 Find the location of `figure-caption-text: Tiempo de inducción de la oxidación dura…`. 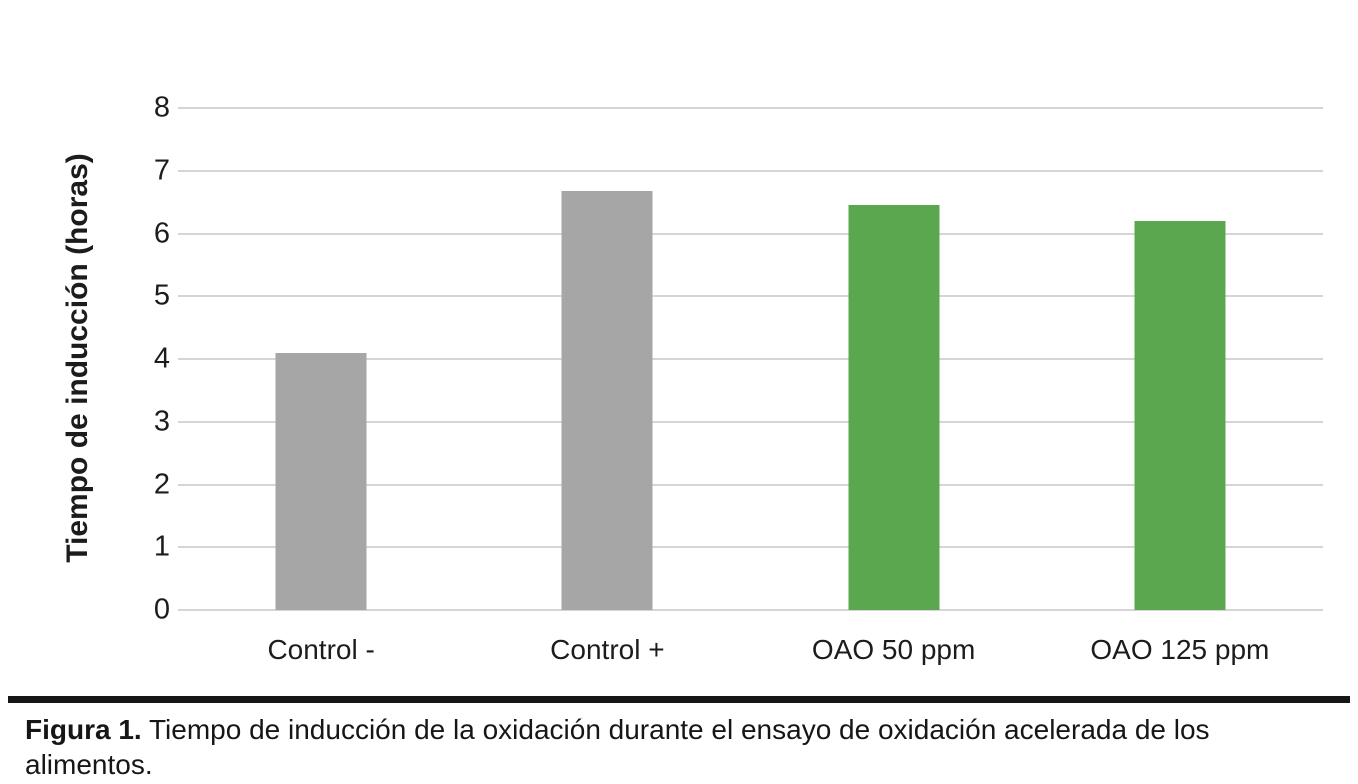

figure-caption-text: Tiempo de inducción de la oxidación dura… is located at coordinates (617, 747).